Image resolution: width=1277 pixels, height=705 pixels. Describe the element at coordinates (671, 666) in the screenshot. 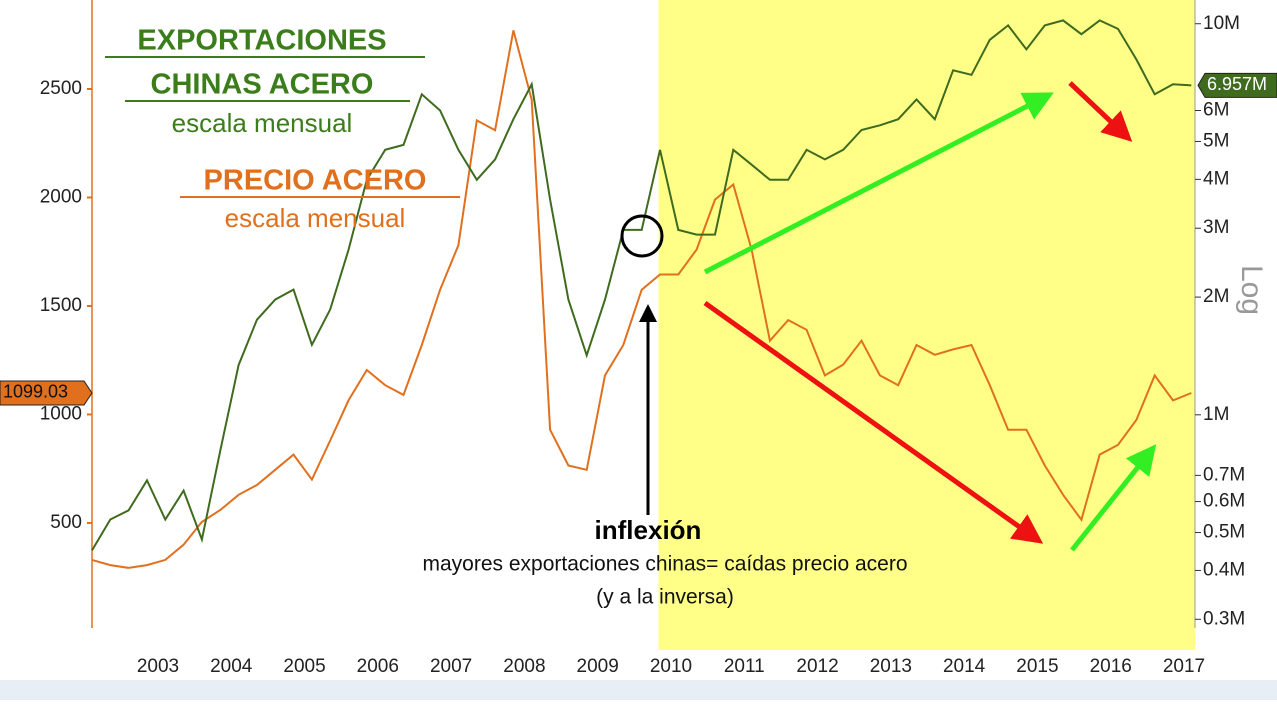

I see `x-tick-label: 2010` at that location.